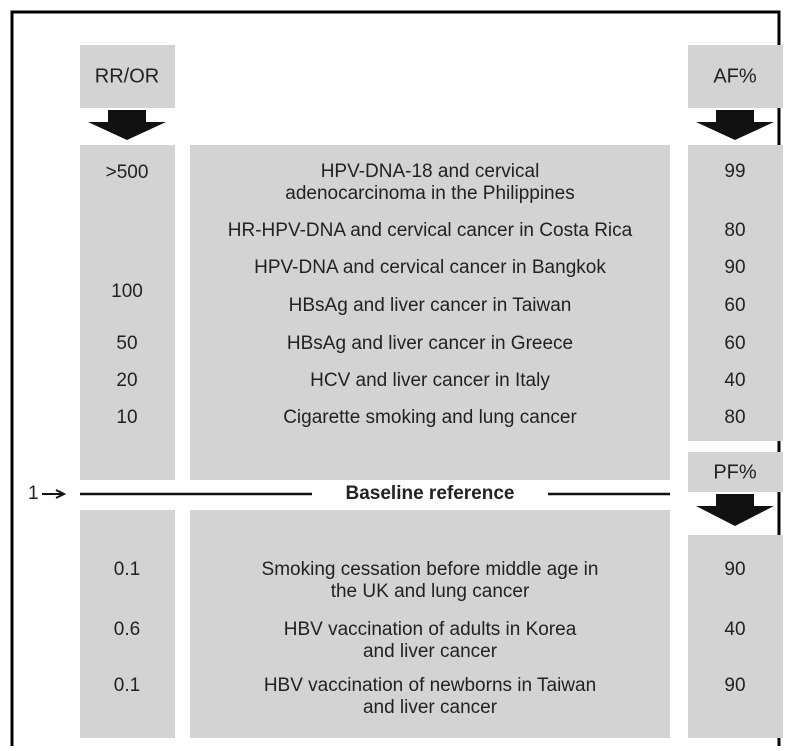 This screenshot has height=751, width=790. What do you see at coordinates (430, 305) in the screenshot?
I see `description: HBsAg and liver cancer in Taiwan` at bounding box center [430, 305].